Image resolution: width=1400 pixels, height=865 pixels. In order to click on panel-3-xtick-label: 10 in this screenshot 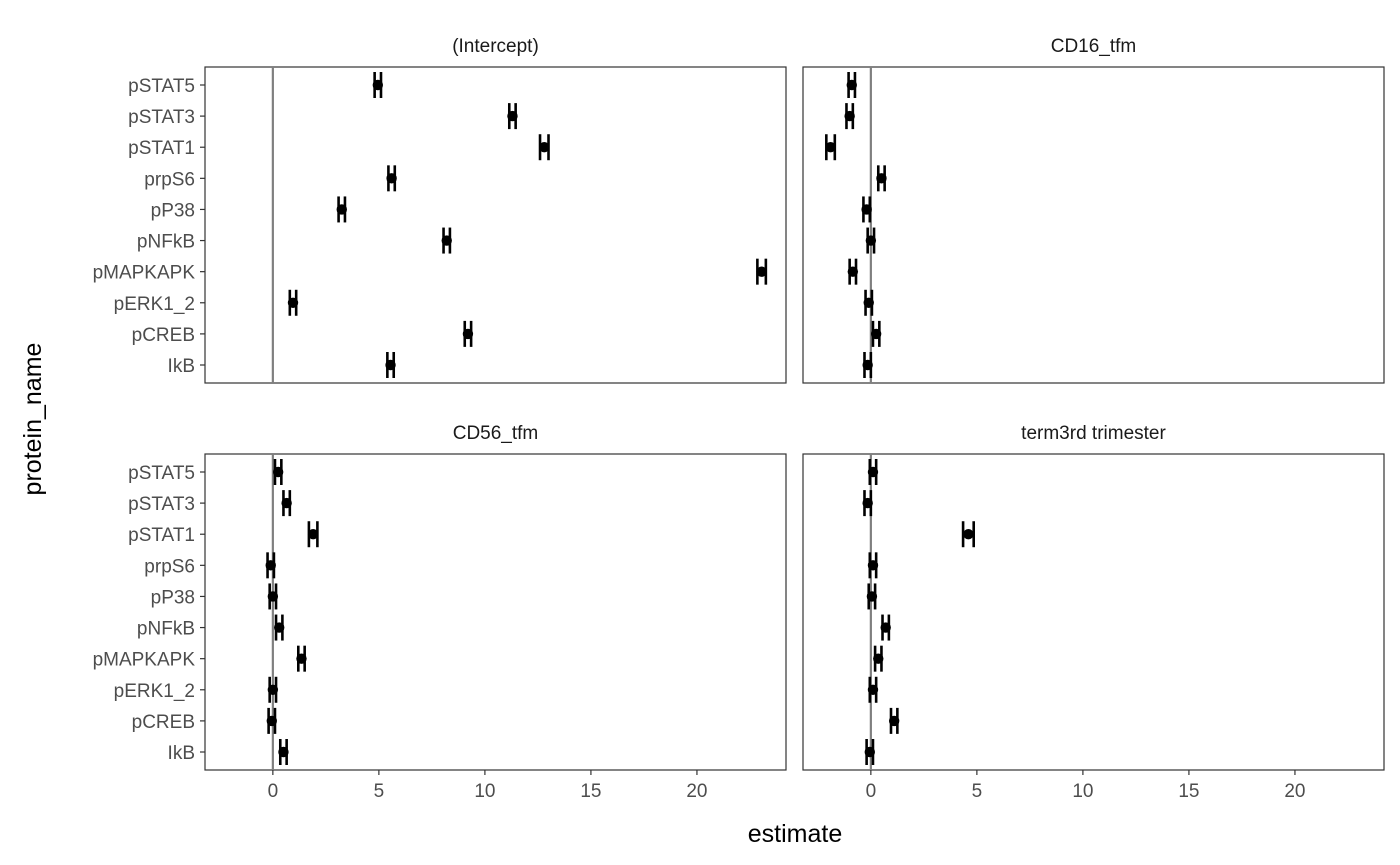, I will do `click(484, 791)`.